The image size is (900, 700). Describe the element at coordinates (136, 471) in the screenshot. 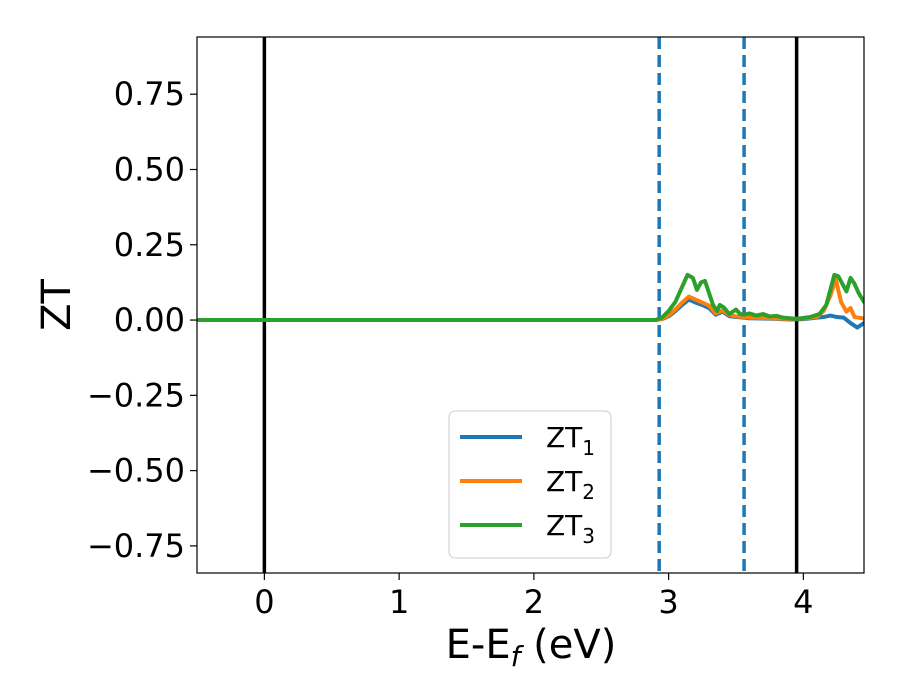

I see `y-tick-label: −0.50` at that location.